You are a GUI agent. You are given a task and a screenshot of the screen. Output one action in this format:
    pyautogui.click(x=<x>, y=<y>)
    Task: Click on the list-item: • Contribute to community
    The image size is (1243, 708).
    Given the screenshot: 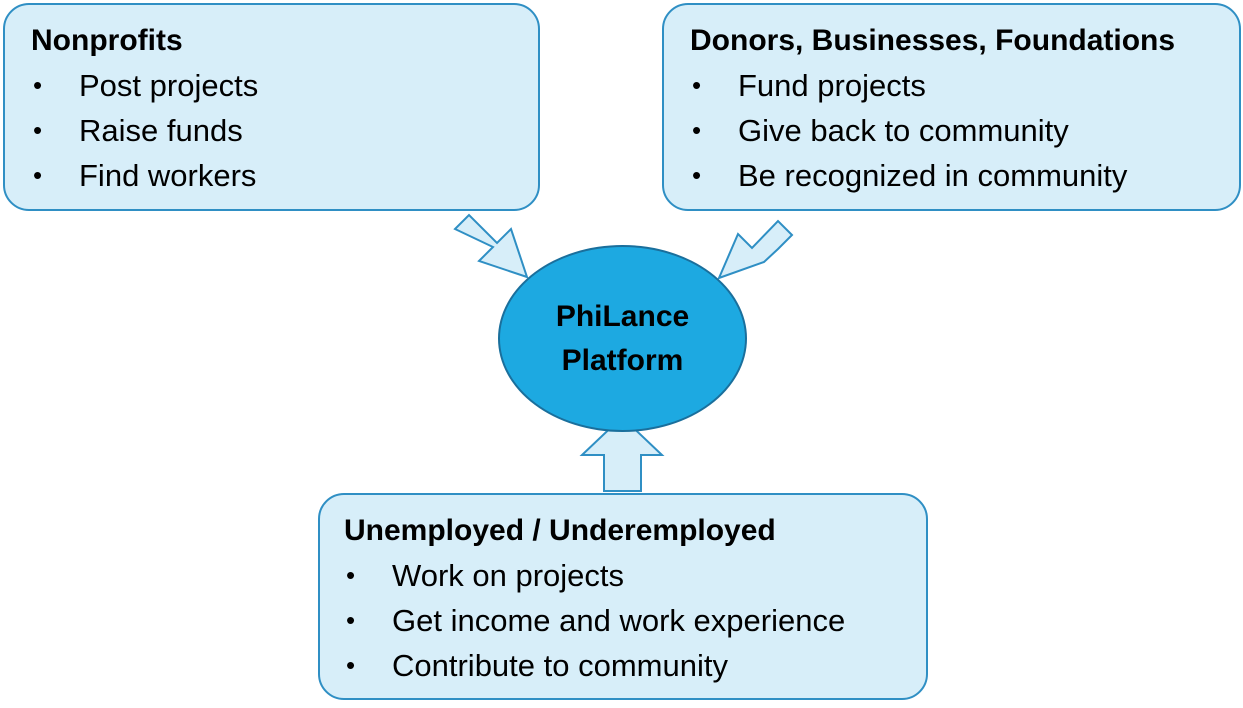 What is the action you would take?
    pyautogui.click(x=625, y=665)
    